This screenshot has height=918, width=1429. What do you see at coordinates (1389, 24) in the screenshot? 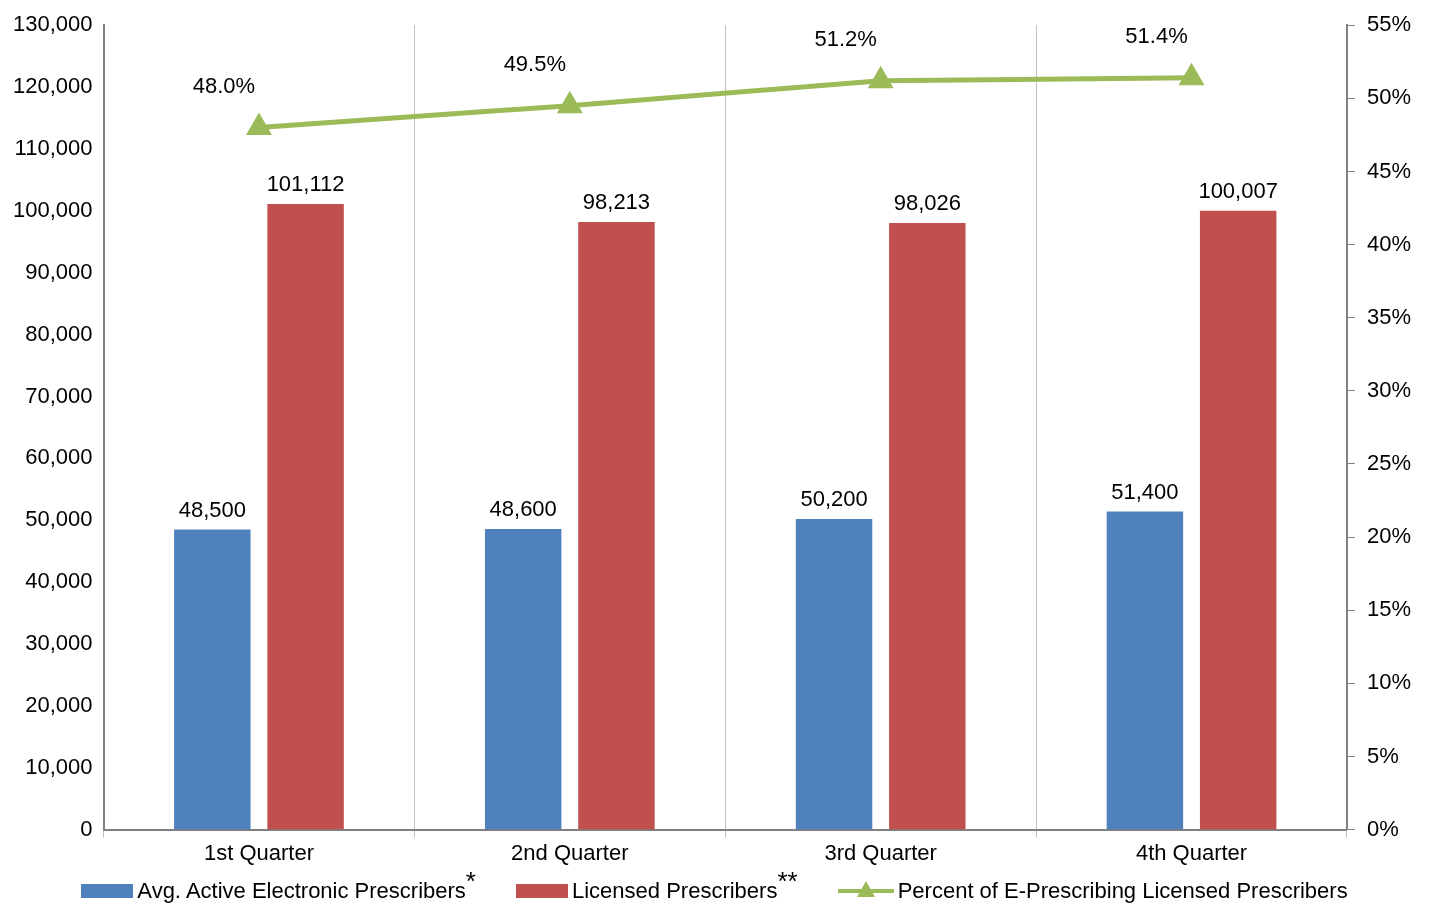
I see `y2-tick-label: 55%` at bounding box center [1389, 24].